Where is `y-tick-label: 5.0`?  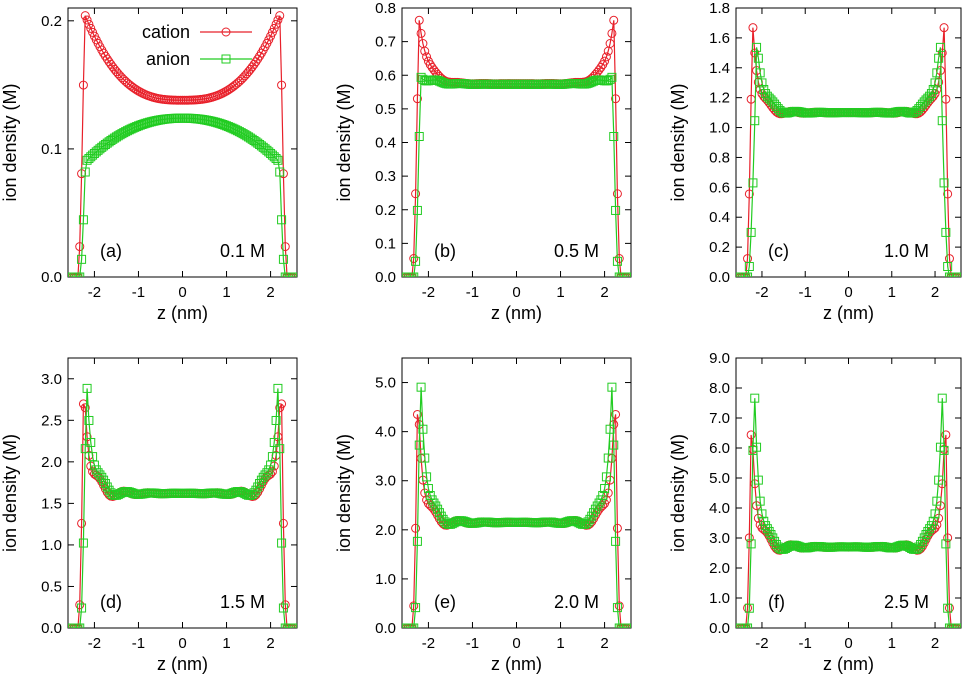 y-tick-label: 5.0 is located at coordinates (385, 383).